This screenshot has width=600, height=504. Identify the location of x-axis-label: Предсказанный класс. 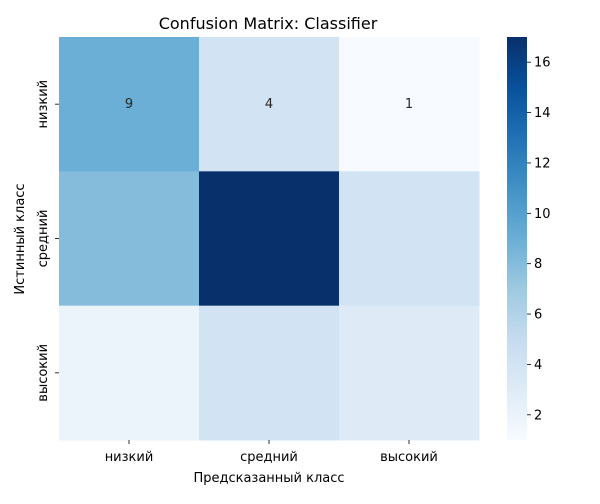
(268, 478).